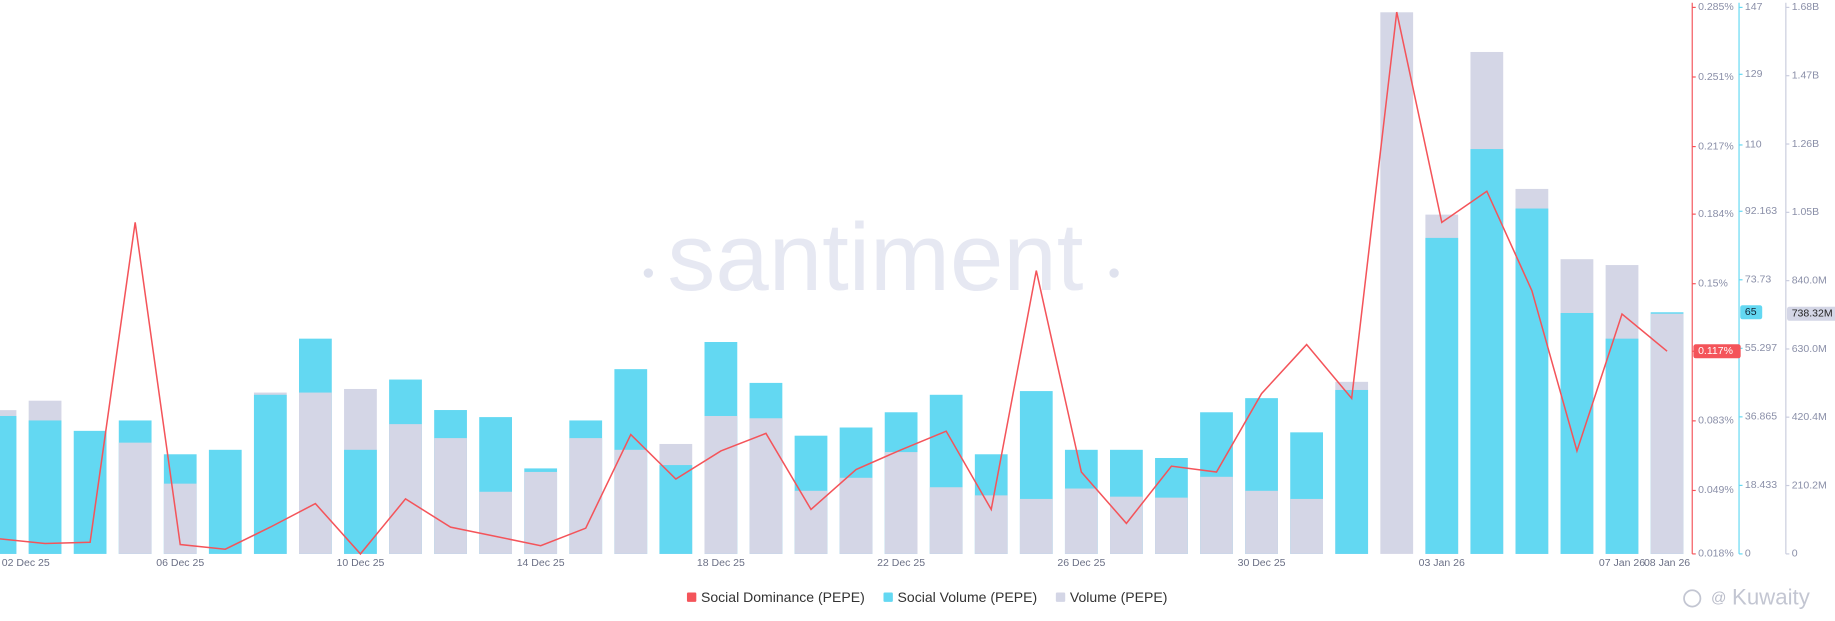 Image resolution: width=1835 pixels, height=621 pixels. What do you see at coordinates (1716, 7) in the screenshot?
I see `y-tick-label: 0.285%` at bounding box center [1716, 7].